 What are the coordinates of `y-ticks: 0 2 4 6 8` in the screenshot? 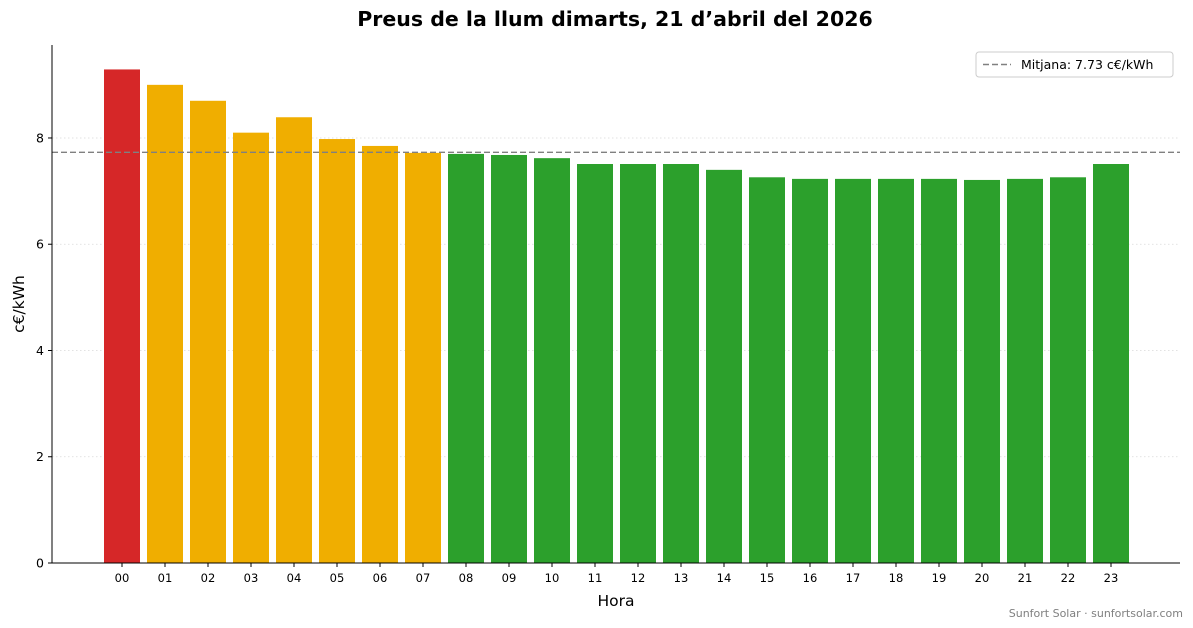 It's located at (44, 350).